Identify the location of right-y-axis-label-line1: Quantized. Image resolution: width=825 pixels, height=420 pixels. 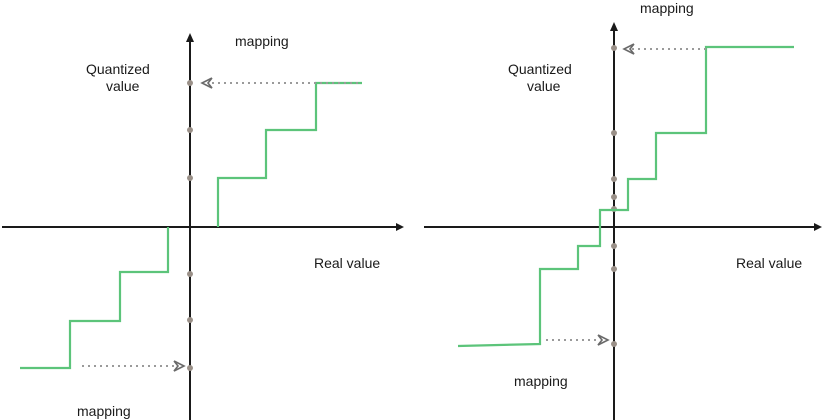
(540, 69).